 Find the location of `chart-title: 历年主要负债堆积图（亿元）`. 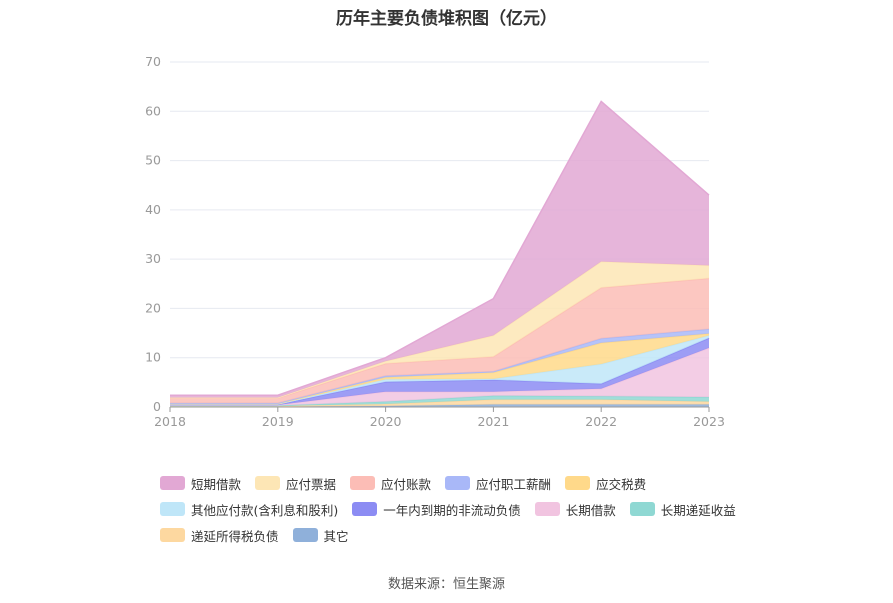

chart-title: 历年主要负债堆积图（亿元） is located at coordinates (446, 19).